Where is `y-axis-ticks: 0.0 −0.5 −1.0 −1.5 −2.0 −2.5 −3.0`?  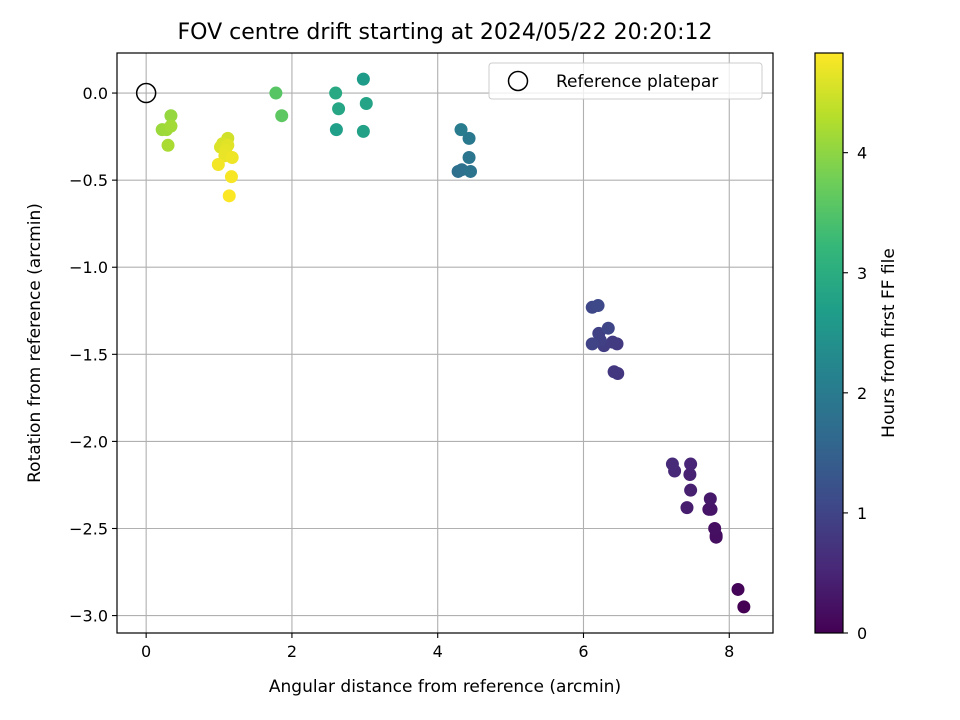 y-axis-ticks: 0.0 −0.5 −1.0 −1.5 −2.0 −2.5 −3.0 is located at coordinates (93, 355).